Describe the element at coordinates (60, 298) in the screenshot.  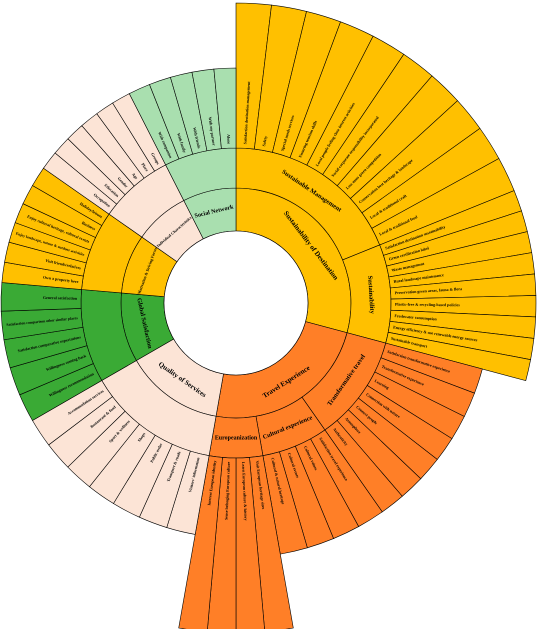
I see `leaf-label-general-satisfaction: General satisfaction` at that location.